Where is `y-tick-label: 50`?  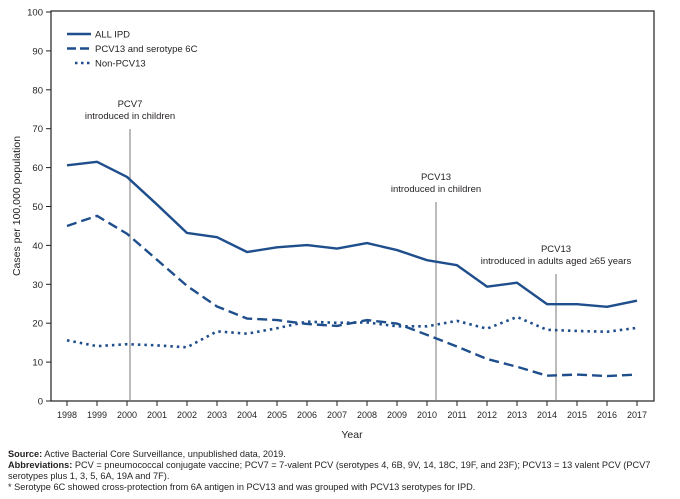
y-tick-label: 50 is located at coordinates (37, 207).